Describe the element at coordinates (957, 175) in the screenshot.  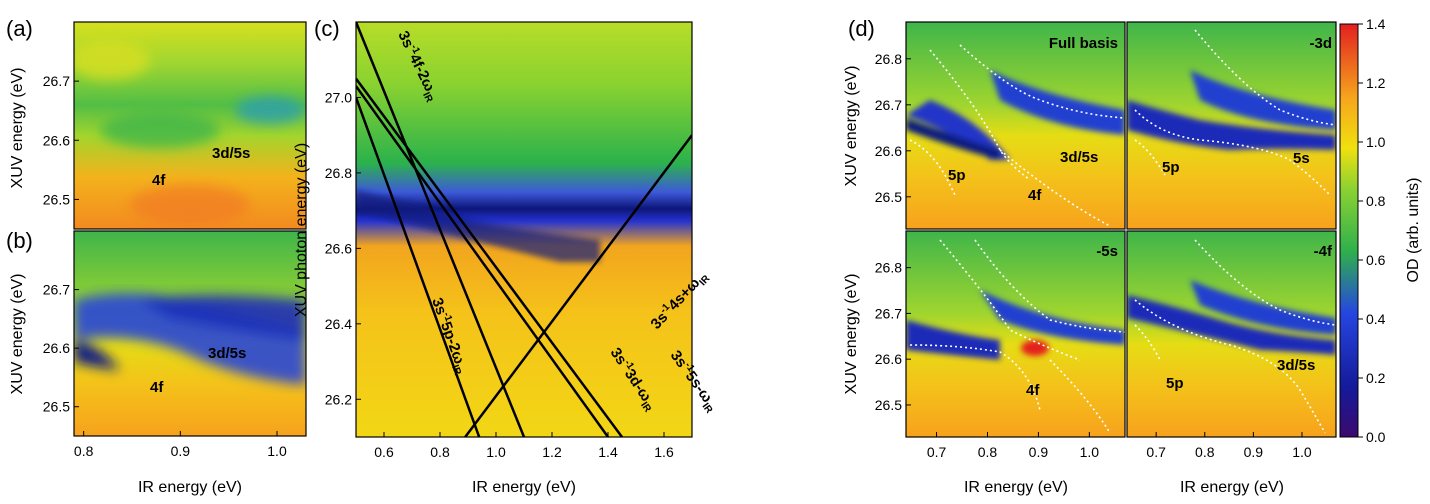
I see `panel-d1-annotation-5p: 5p` at that location.